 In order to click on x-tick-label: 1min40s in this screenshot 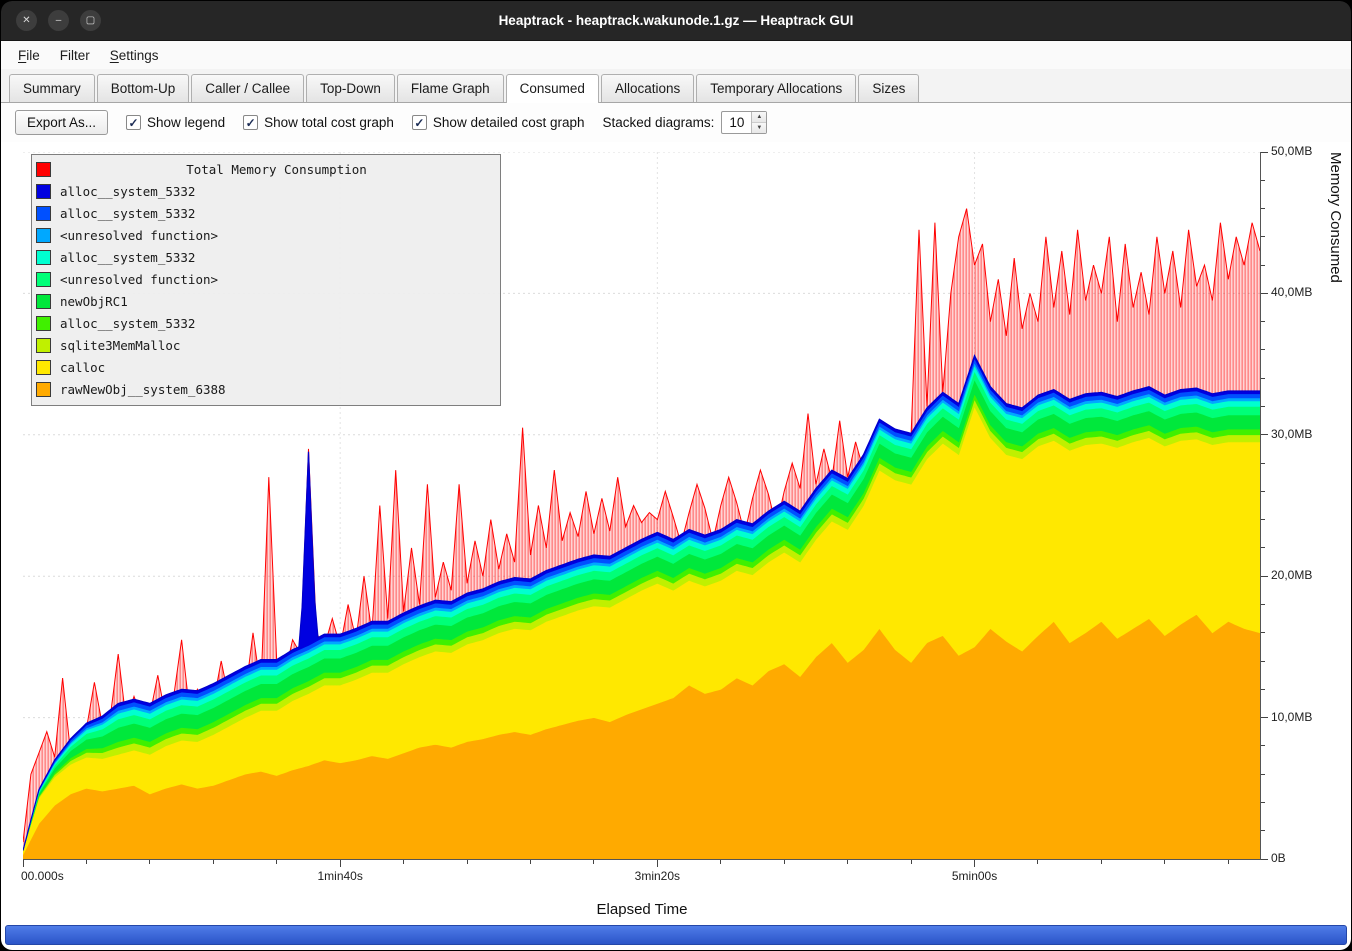, I will do `click(340, 876)`.